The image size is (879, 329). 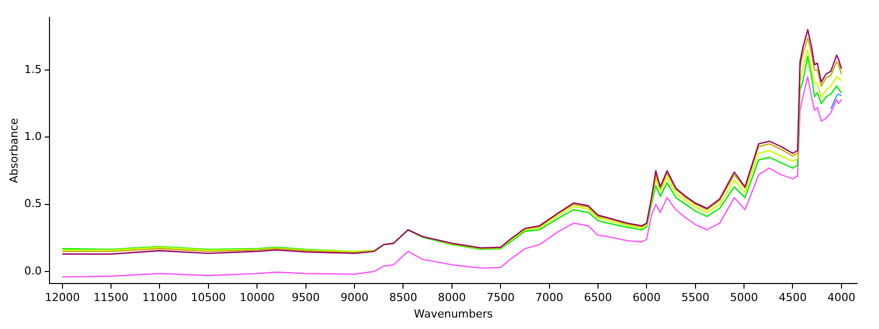 What do you see at coordinates (208, 297) in the screenshot?
I see `x-tick-label: 10500` at bounding box center [208, 297].